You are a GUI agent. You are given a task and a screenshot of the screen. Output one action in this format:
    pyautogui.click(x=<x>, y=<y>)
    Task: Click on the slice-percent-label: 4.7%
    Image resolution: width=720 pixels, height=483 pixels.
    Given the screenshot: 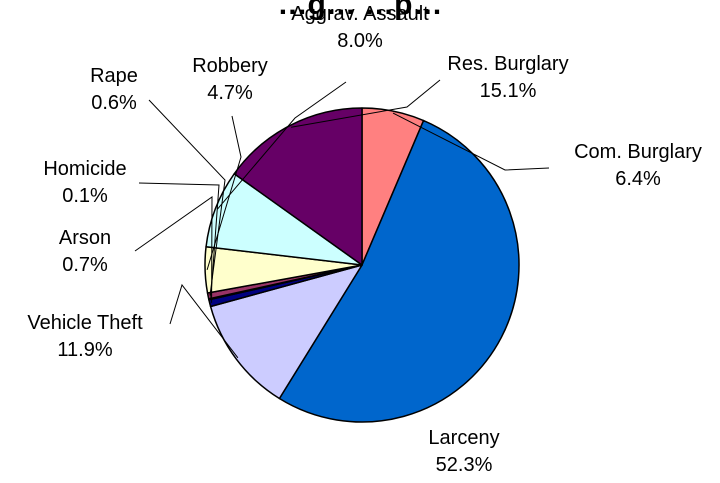 What is the action you would take?
    pyautogui.click(x=230, y=93)
    